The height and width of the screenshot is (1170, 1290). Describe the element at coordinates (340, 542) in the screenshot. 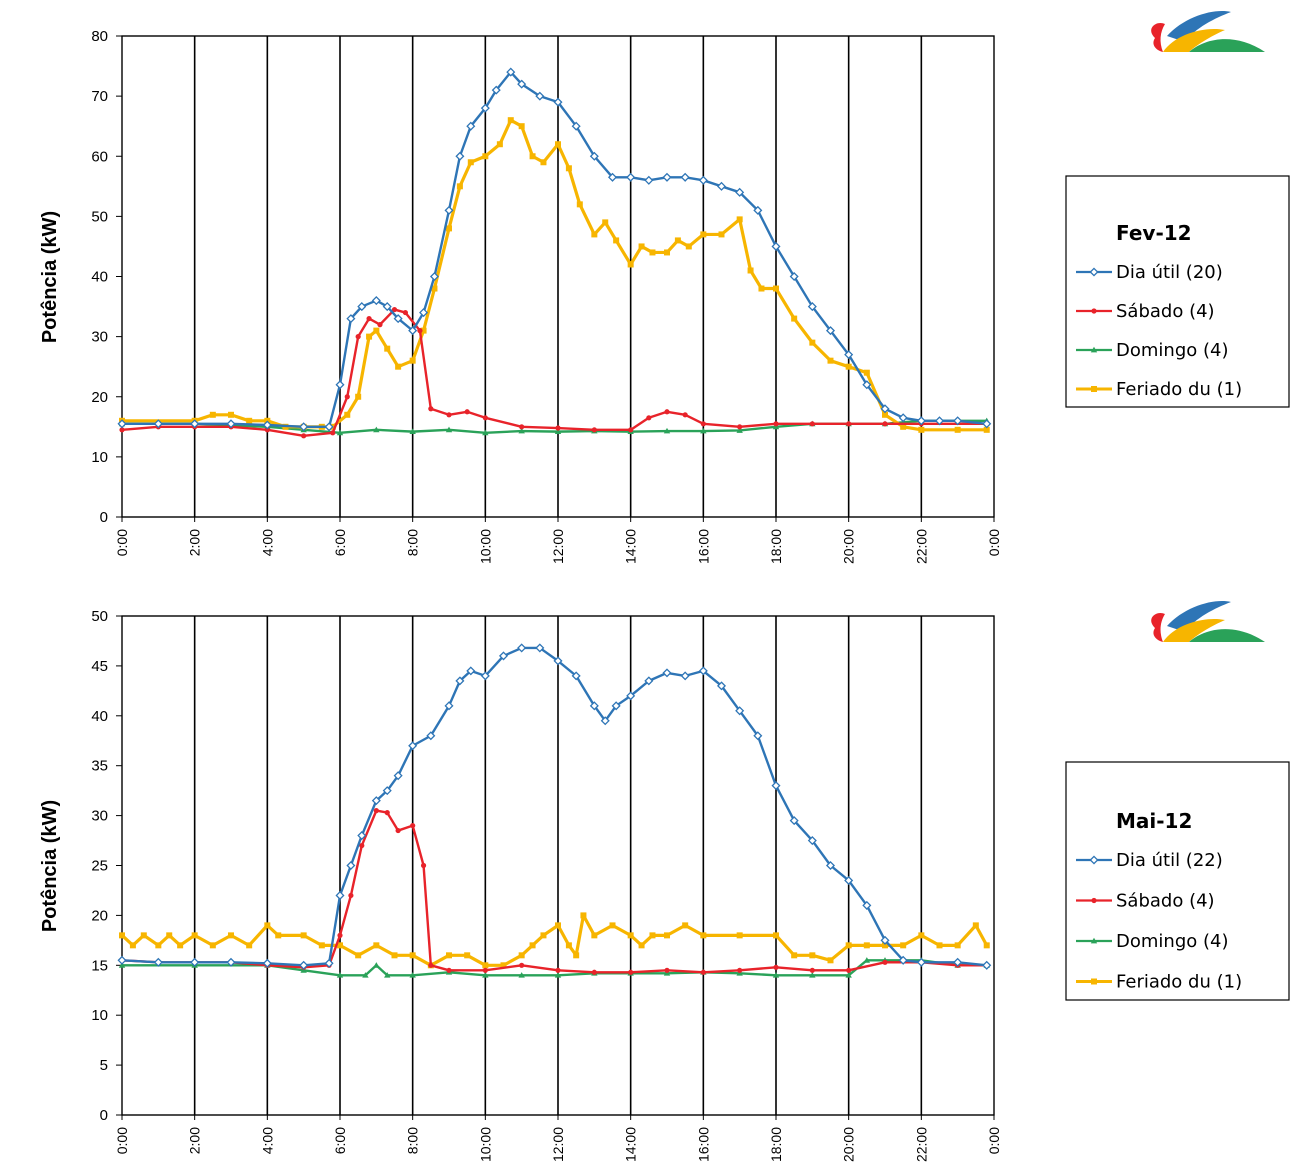

I see `x-tick-label: 6:00` at that location.